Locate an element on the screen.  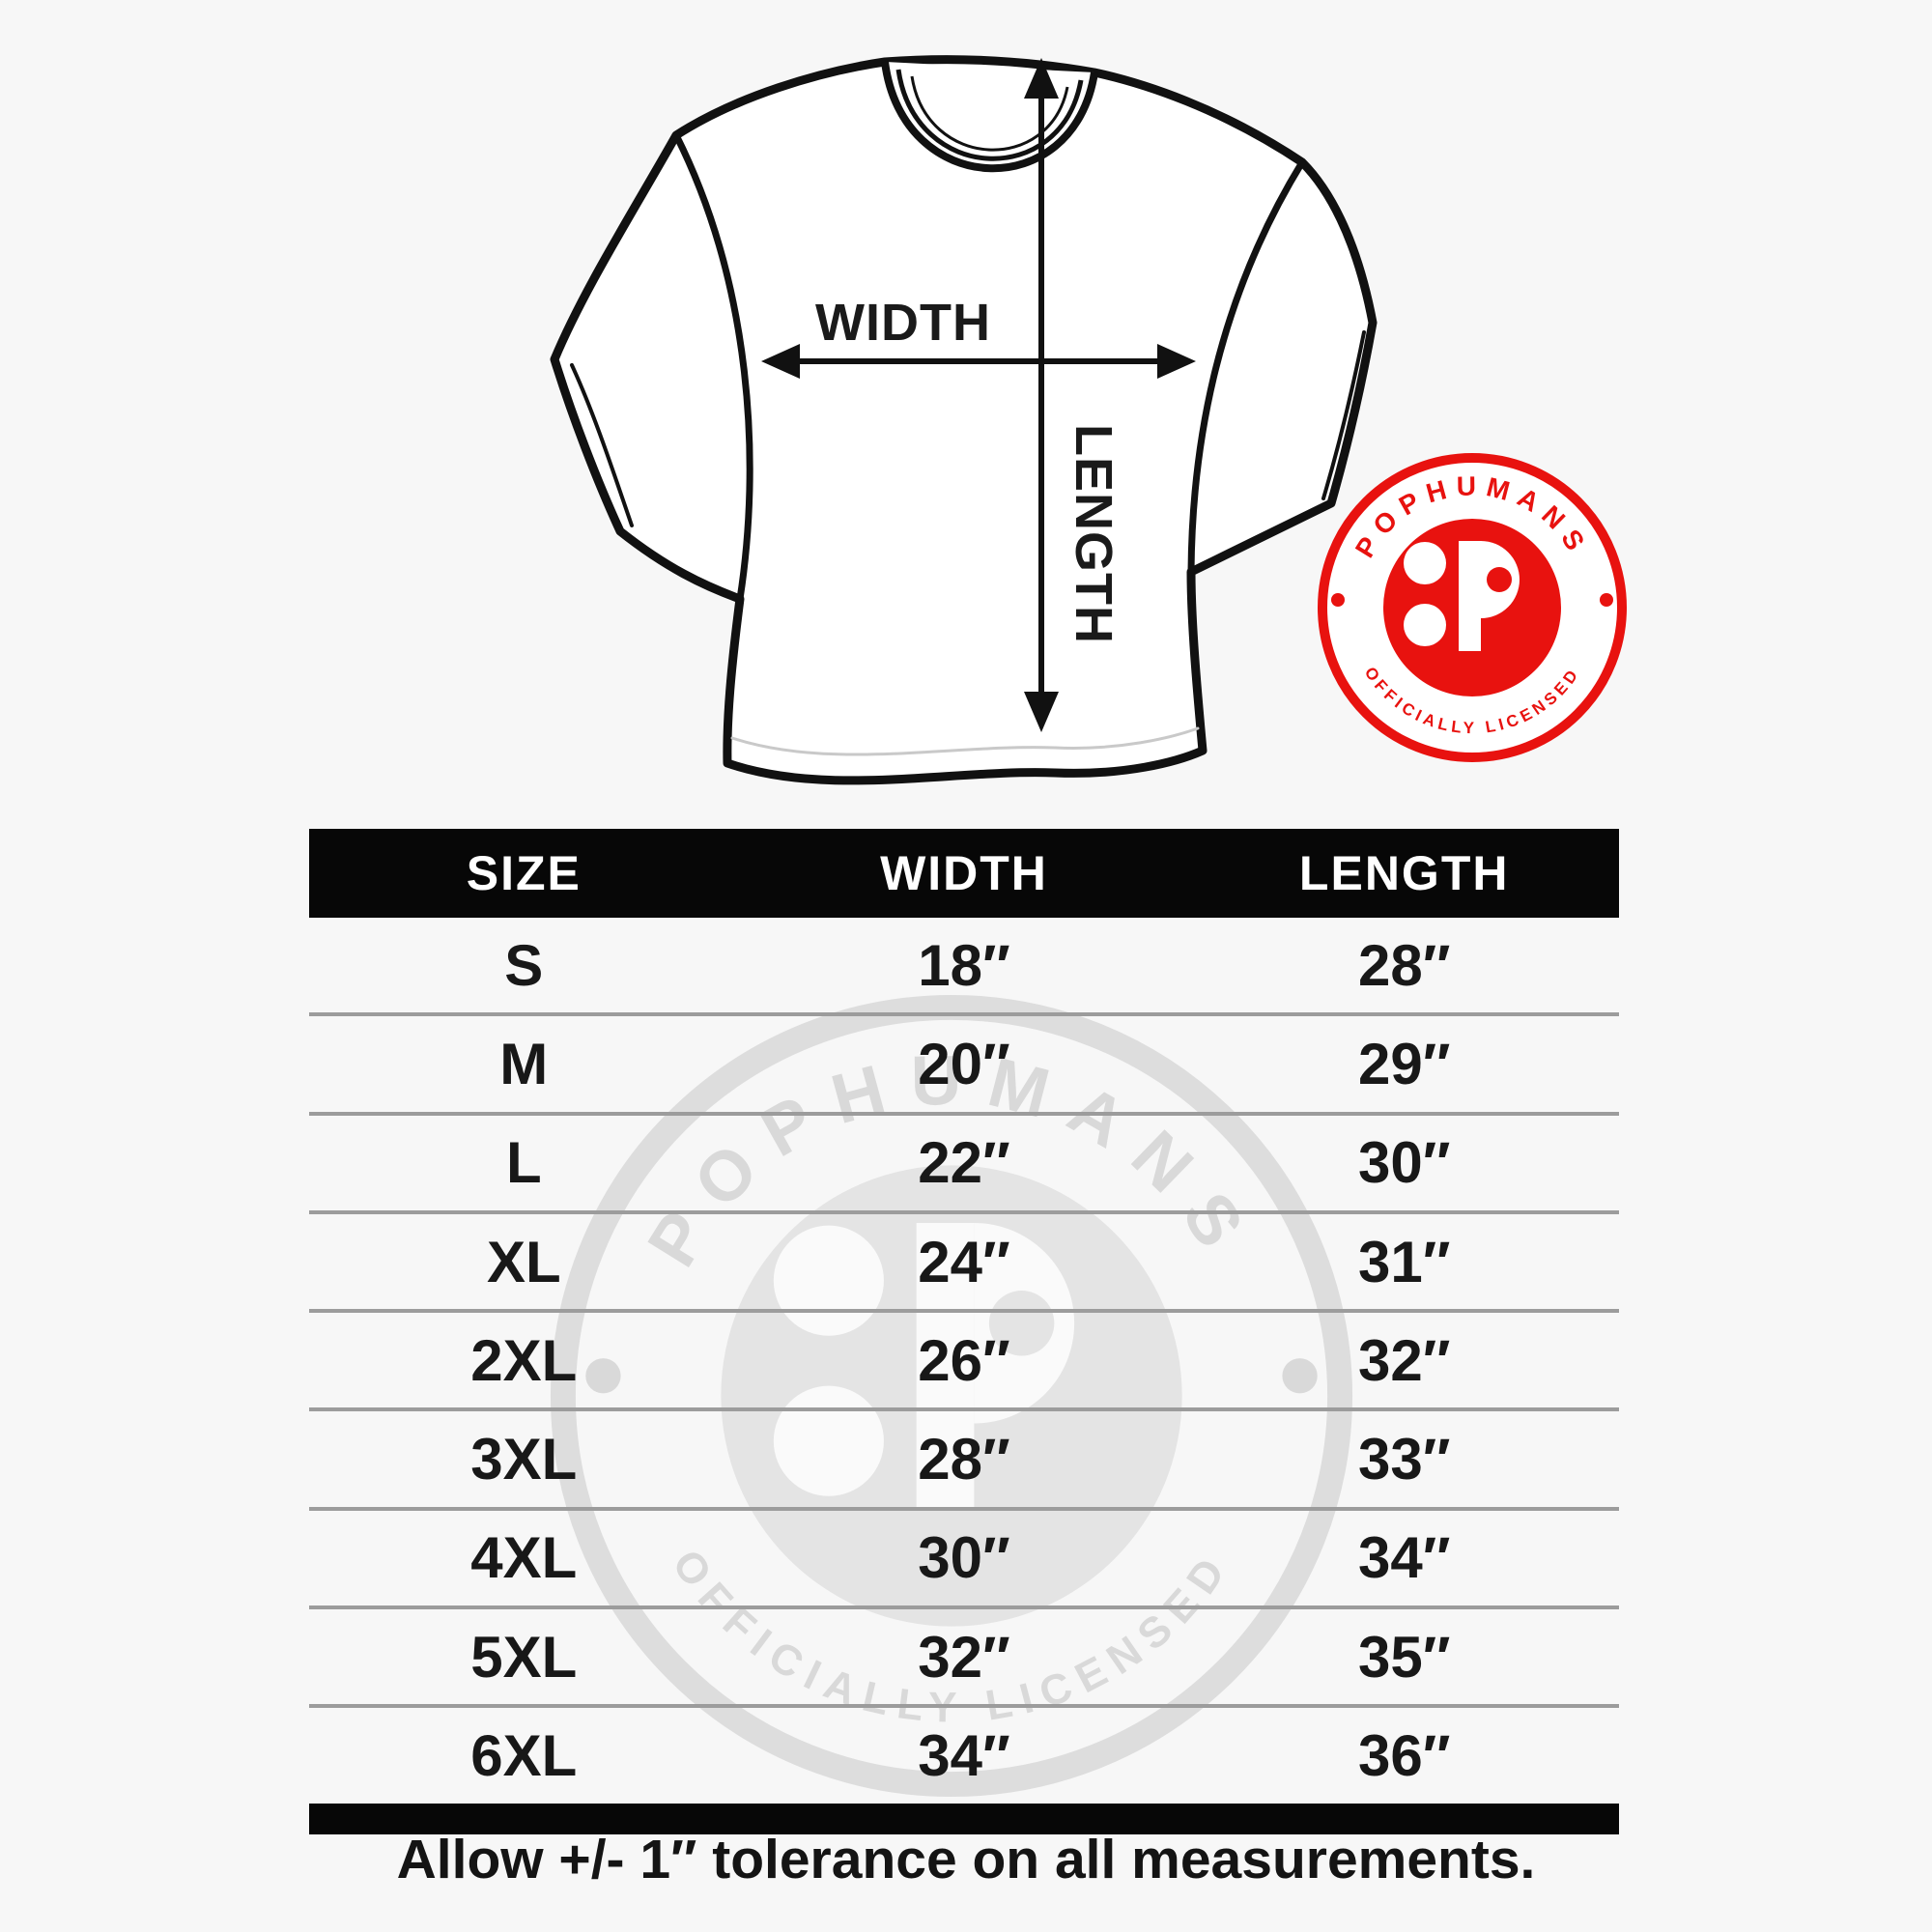
table-row: 6XL 34″ 36″ is located at coordinates (964, 1753).